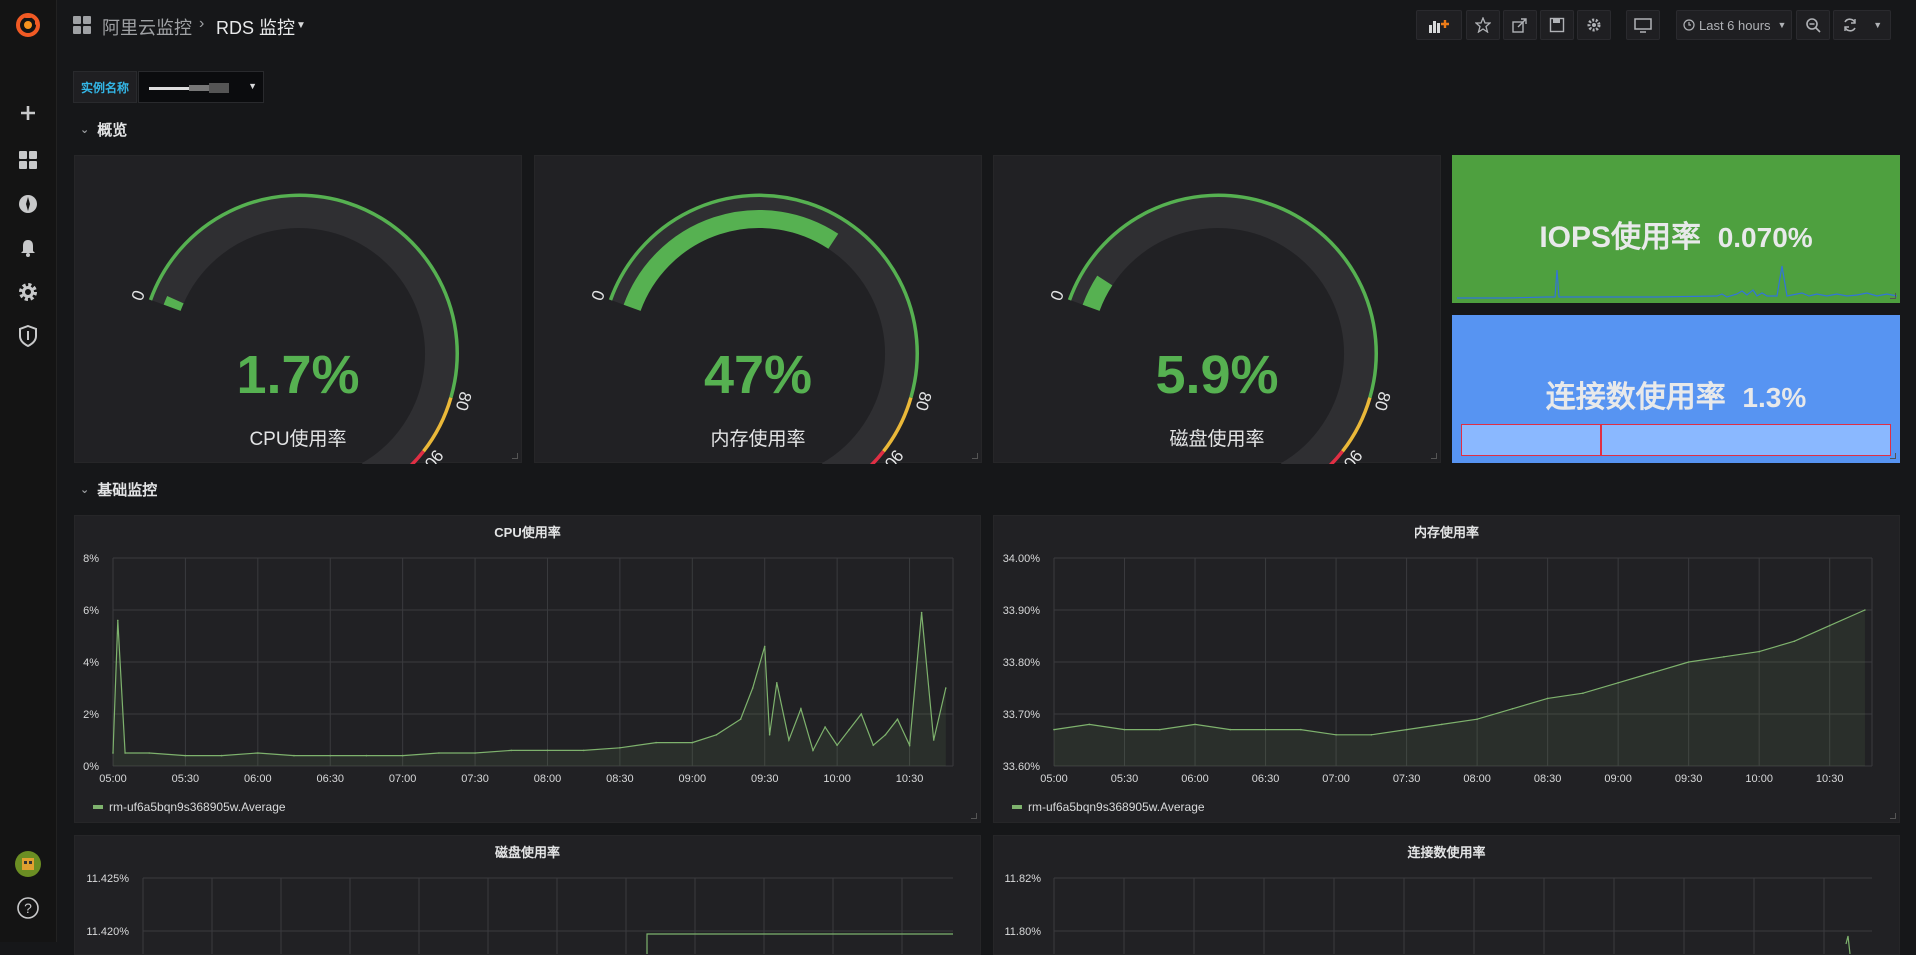 The image size is (1916, 955). I want to click on y-tick-label: 33.70%, so click(1022, 715).